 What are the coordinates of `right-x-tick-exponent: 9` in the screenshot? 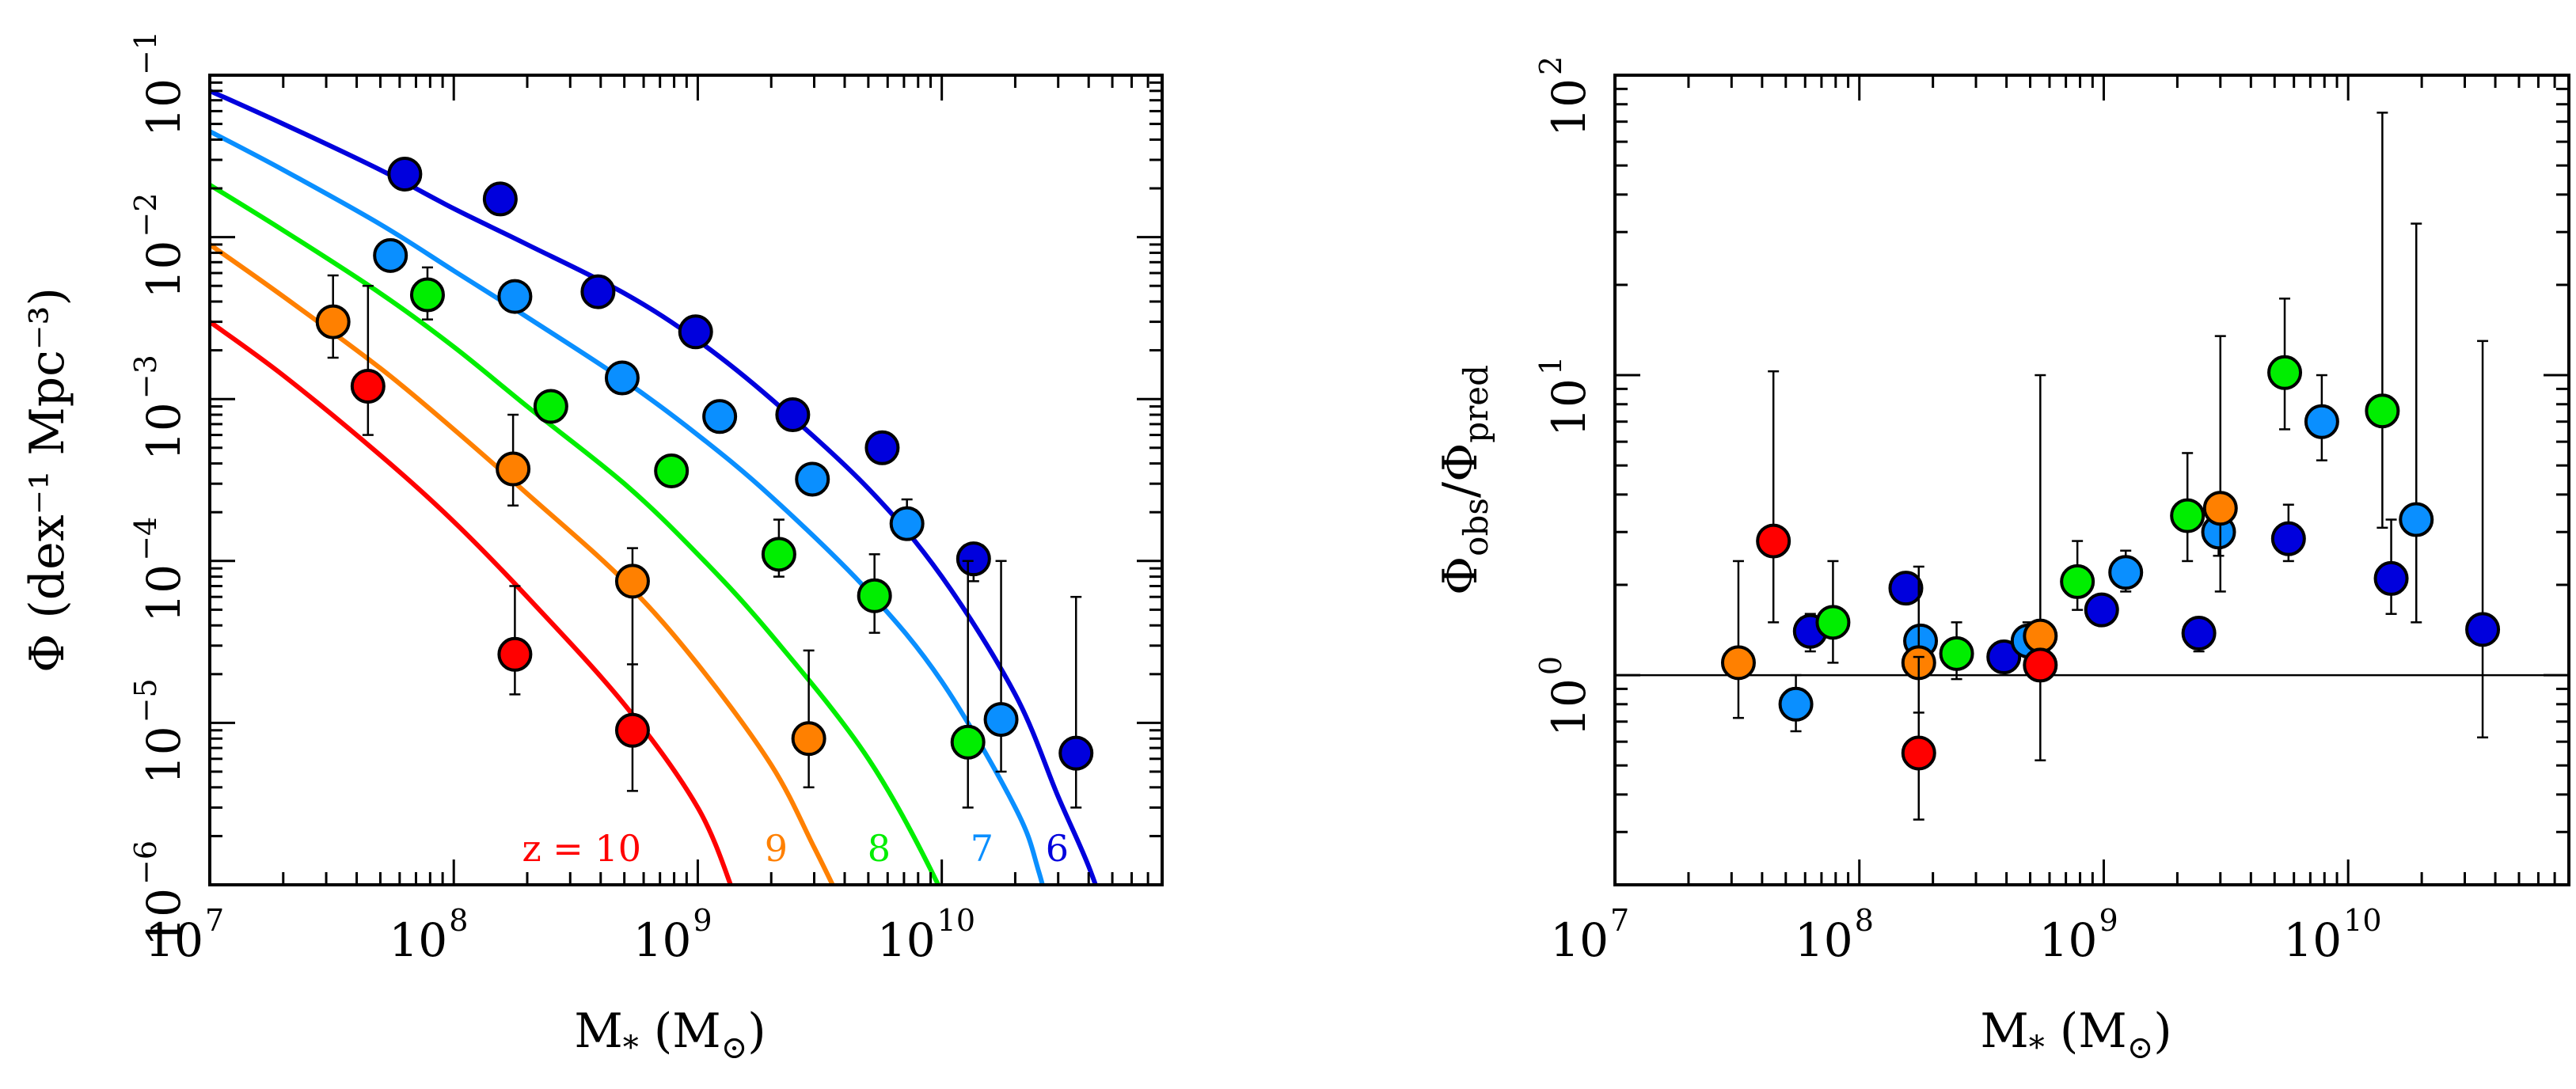 It's located at (2108, 920).